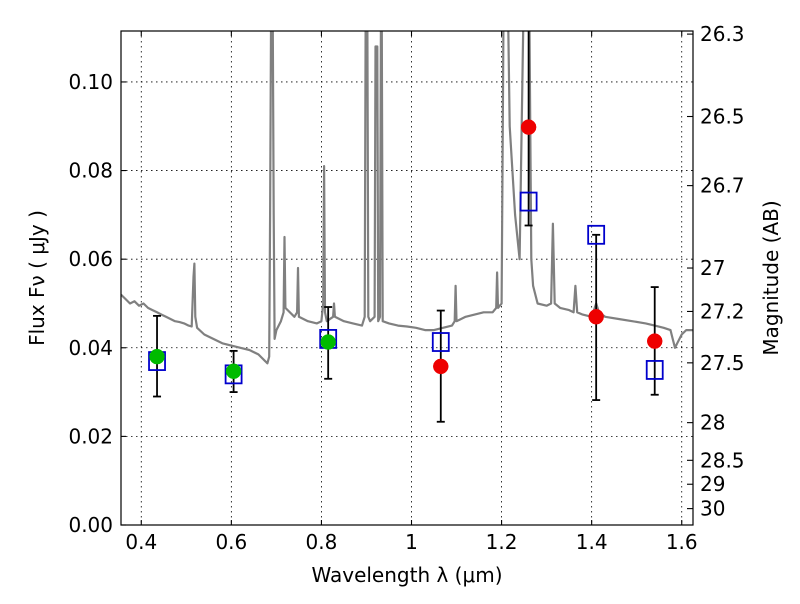 Image resolution: width=800 pixels, height=604 pixels. What do you see at coordinates (712, 484) in the screenshot?
I see `right-tick-label: 29` at bounding box center [712, 484].